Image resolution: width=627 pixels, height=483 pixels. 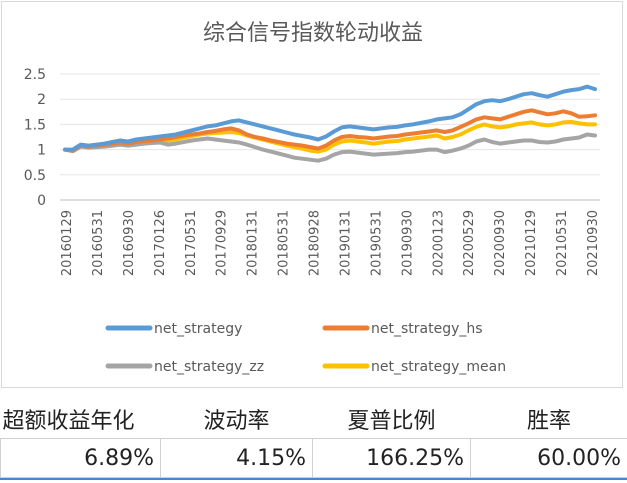 I want to click on value-win-rate: 60.00%, so click(x=548, y=458).